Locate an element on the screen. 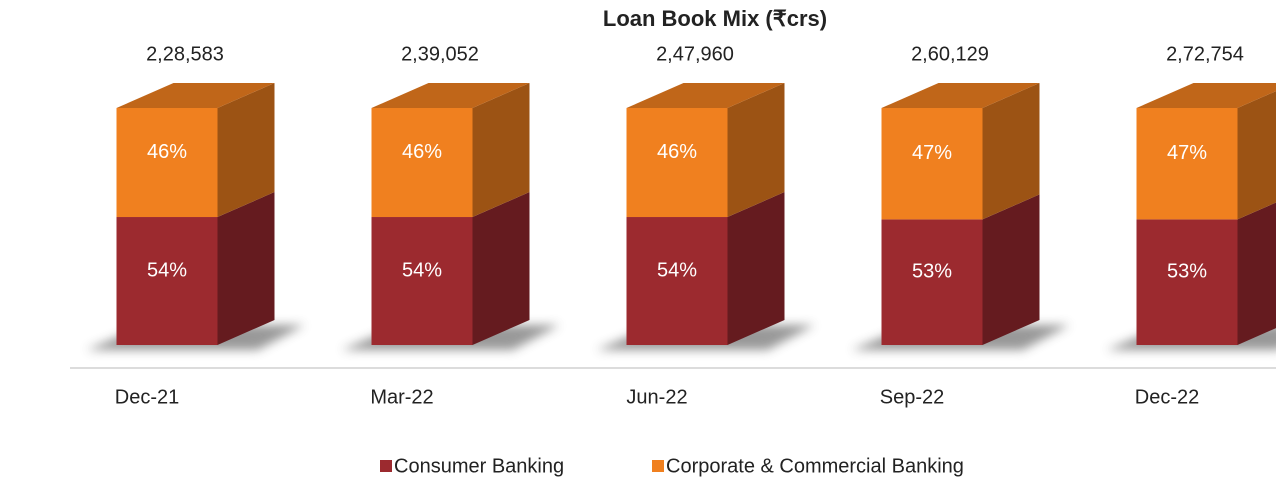 Image resolution: width=1276 pixels, height=482 pixels. x-tick-label: Dec-22 is located at coordinates (1167, 397).